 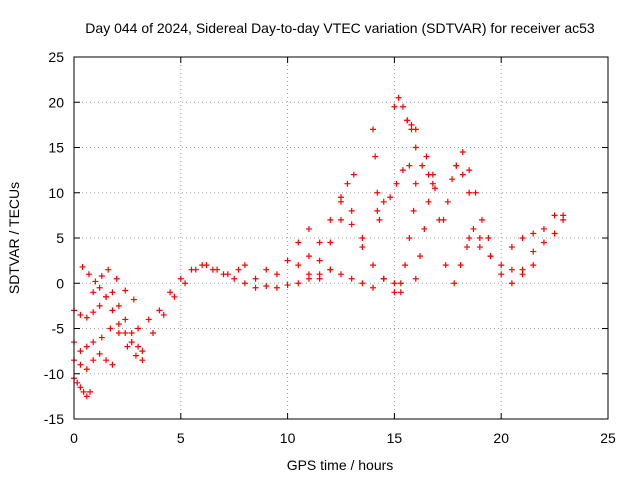 I want to click on y-tick-labels: -15 -10 -5 0 5 10 15 20 25, so click(x=54, y=238).